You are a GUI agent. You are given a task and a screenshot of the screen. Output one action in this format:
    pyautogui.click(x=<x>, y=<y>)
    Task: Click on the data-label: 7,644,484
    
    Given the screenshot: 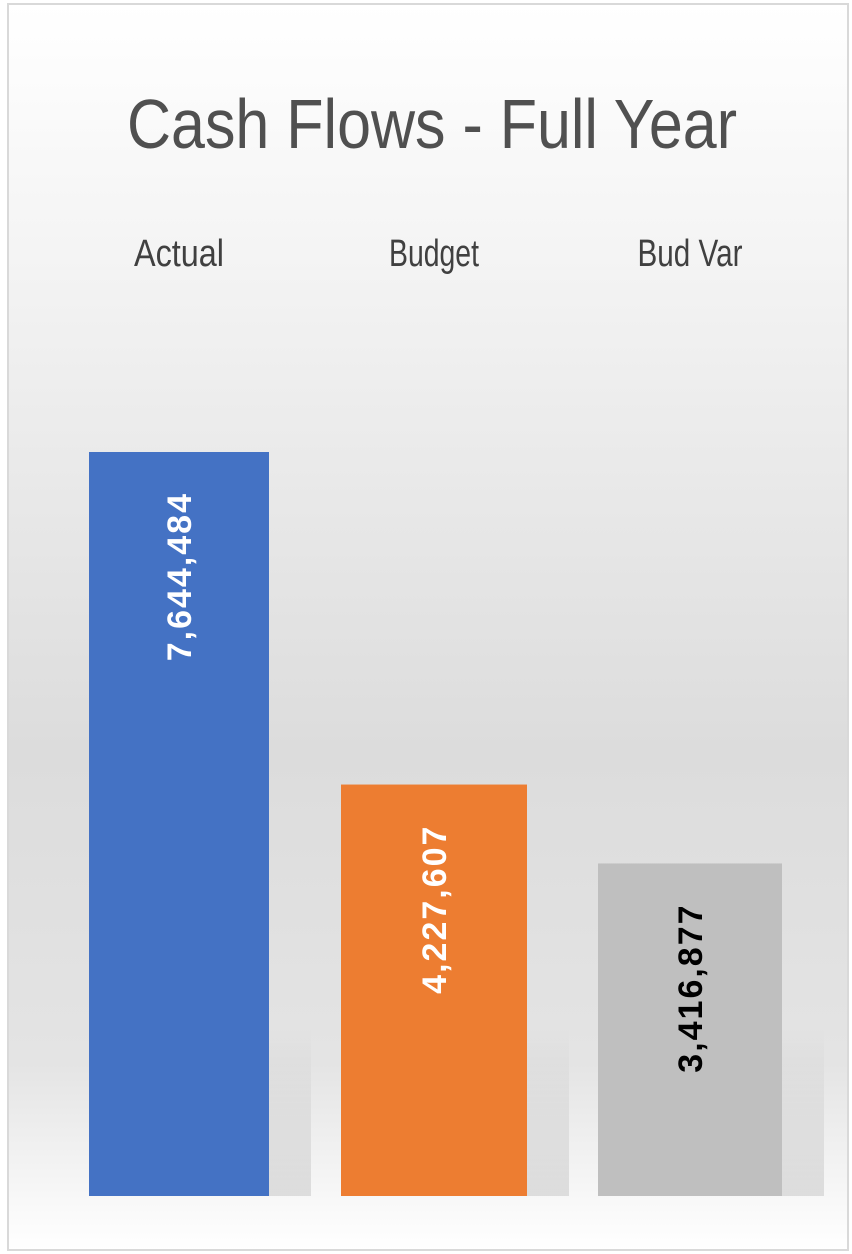 What is the action you would take?
    pyautogui.click(x=180, y=576)
    